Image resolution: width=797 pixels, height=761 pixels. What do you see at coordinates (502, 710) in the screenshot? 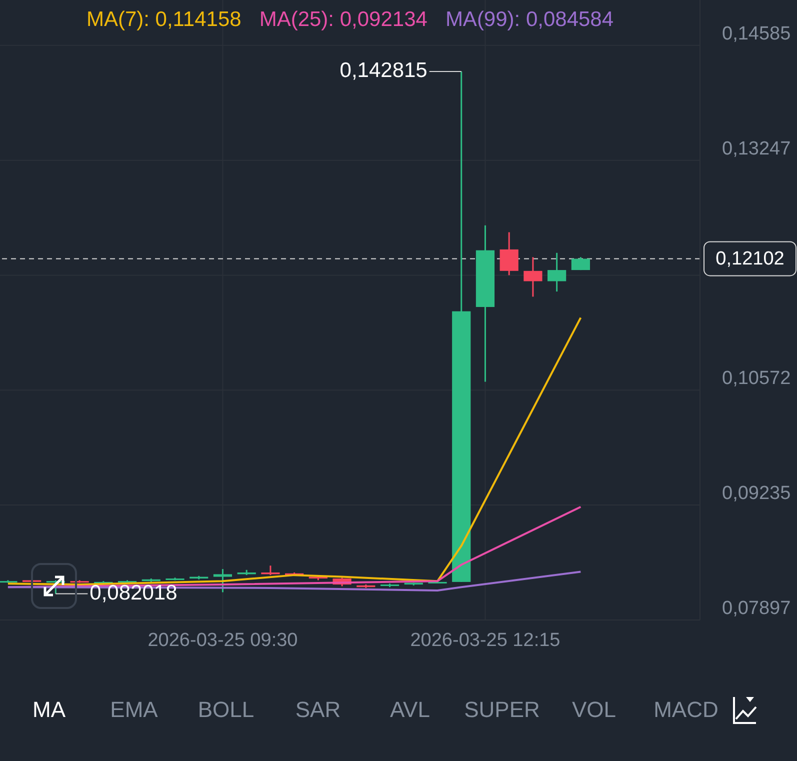
I see `text: SUPER` at bounding box center [502, 710].